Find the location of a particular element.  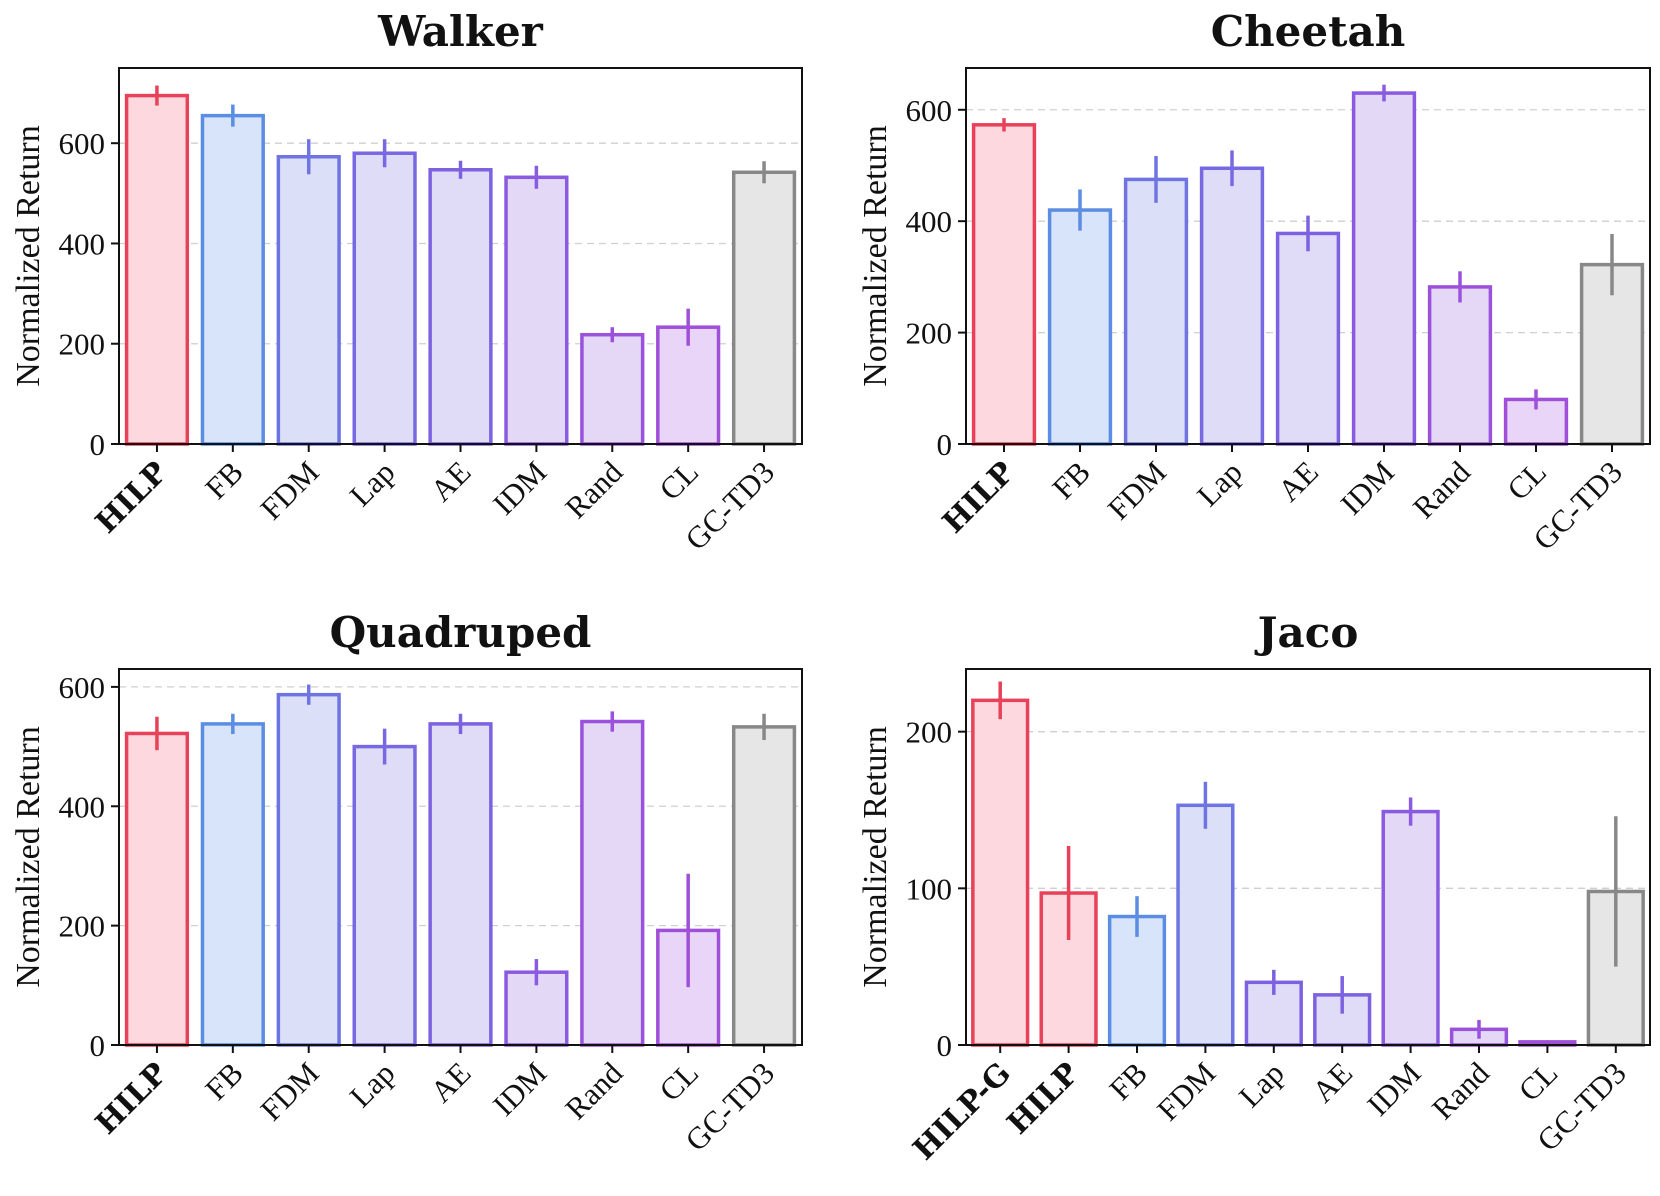

chart-title: Walker is located at coordinates (460, 31).